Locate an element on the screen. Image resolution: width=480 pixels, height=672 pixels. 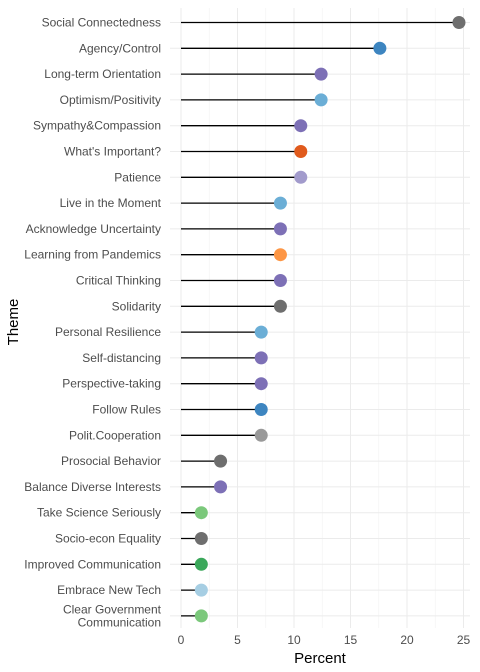
point-polit-cooperation is located at coordinates (261, 435).